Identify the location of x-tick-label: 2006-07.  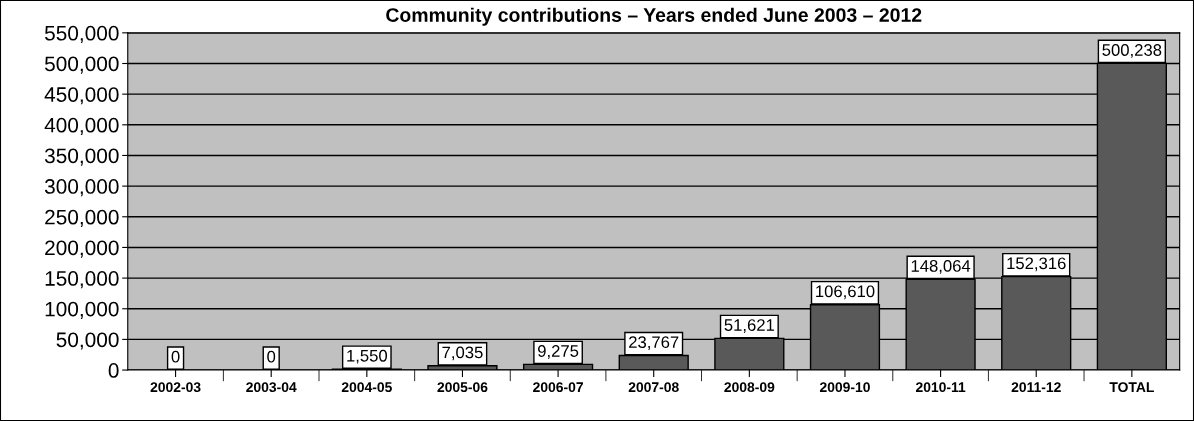
(558, 387).